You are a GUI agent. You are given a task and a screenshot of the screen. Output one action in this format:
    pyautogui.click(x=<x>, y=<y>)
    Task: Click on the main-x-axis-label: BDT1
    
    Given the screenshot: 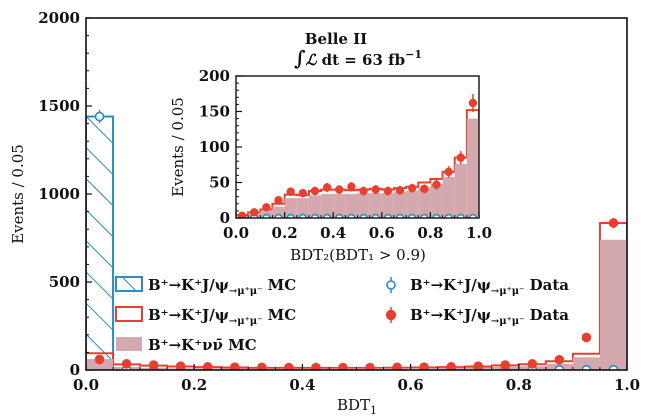 What is the action you would take?
    pyautogui.click(x=357, y=405)
    